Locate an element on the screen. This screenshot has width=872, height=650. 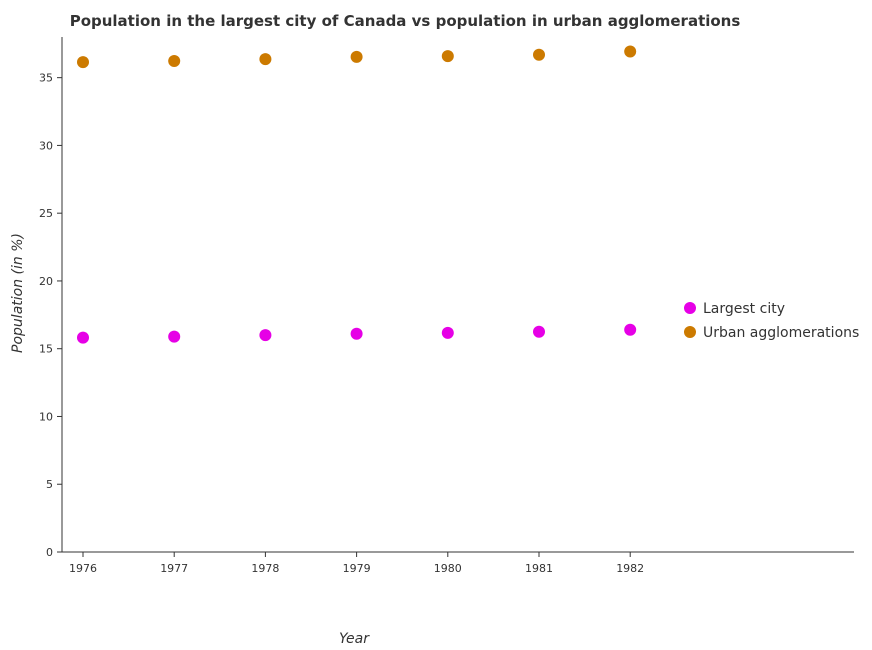
legend-marker-largest-city is located at coordinates (690, 308).